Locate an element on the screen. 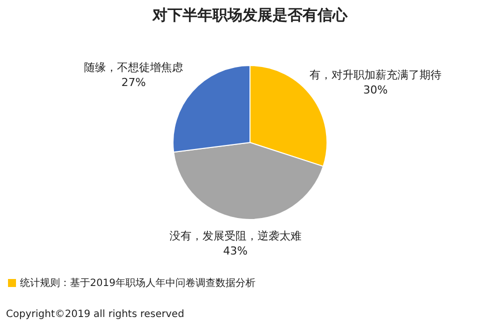 Image resolution: width=500 pixels, height=327 pixels. data-label: 30% is located at coordinates (375, 90).